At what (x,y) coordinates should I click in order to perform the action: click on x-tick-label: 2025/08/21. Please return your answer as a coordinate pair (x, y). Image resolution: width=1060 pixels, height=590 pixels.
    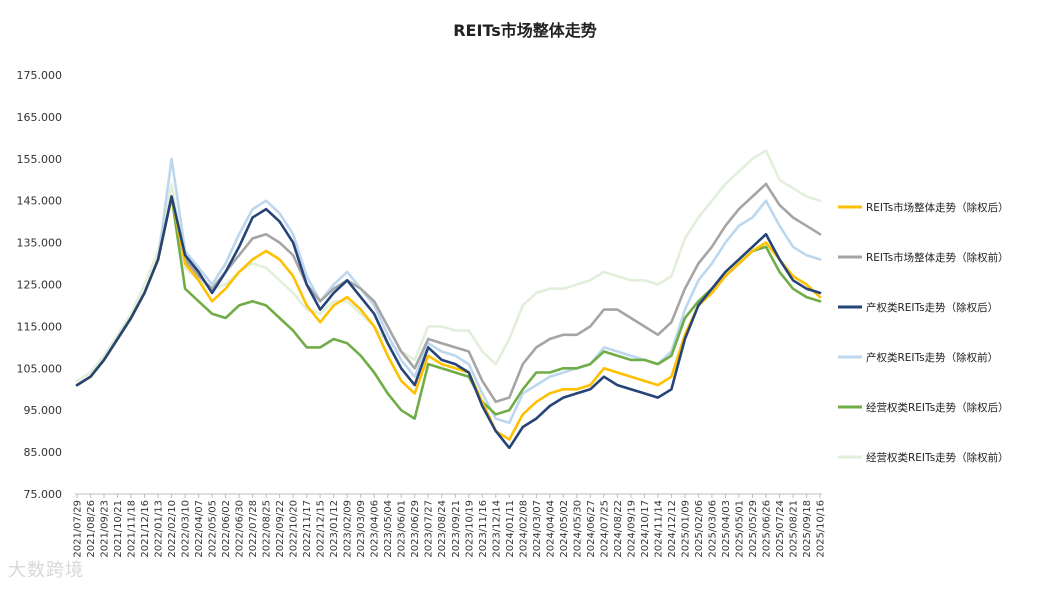
    Looking at the image, I should click on (793, 529).